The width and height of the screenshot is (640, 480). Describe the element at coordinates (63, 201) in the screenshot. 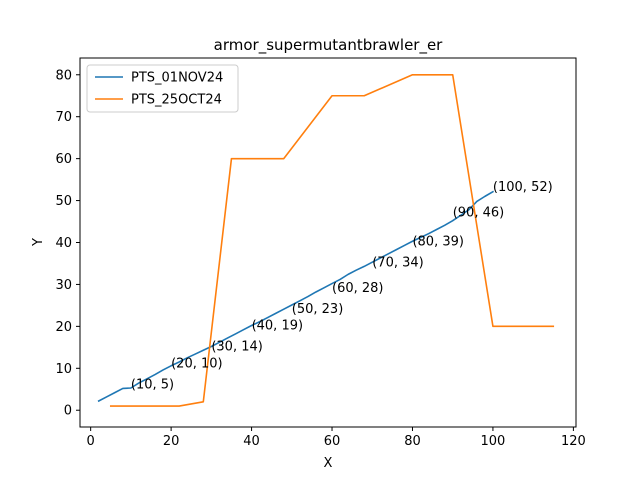

I see `y-tick-label: 50` at that location.